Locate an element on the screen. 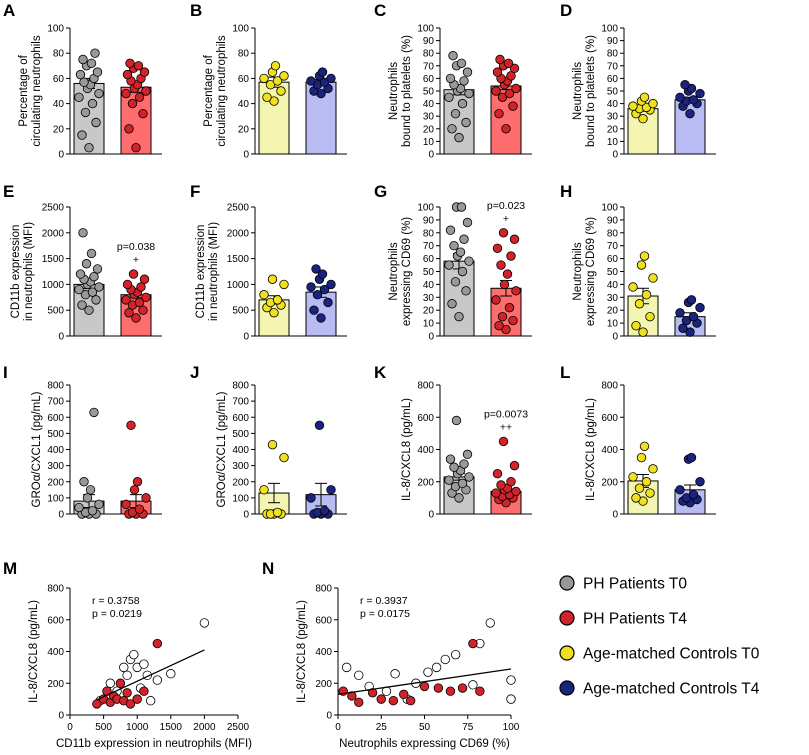  y-tick-label: 1500 is located at coordinates (238, 259).